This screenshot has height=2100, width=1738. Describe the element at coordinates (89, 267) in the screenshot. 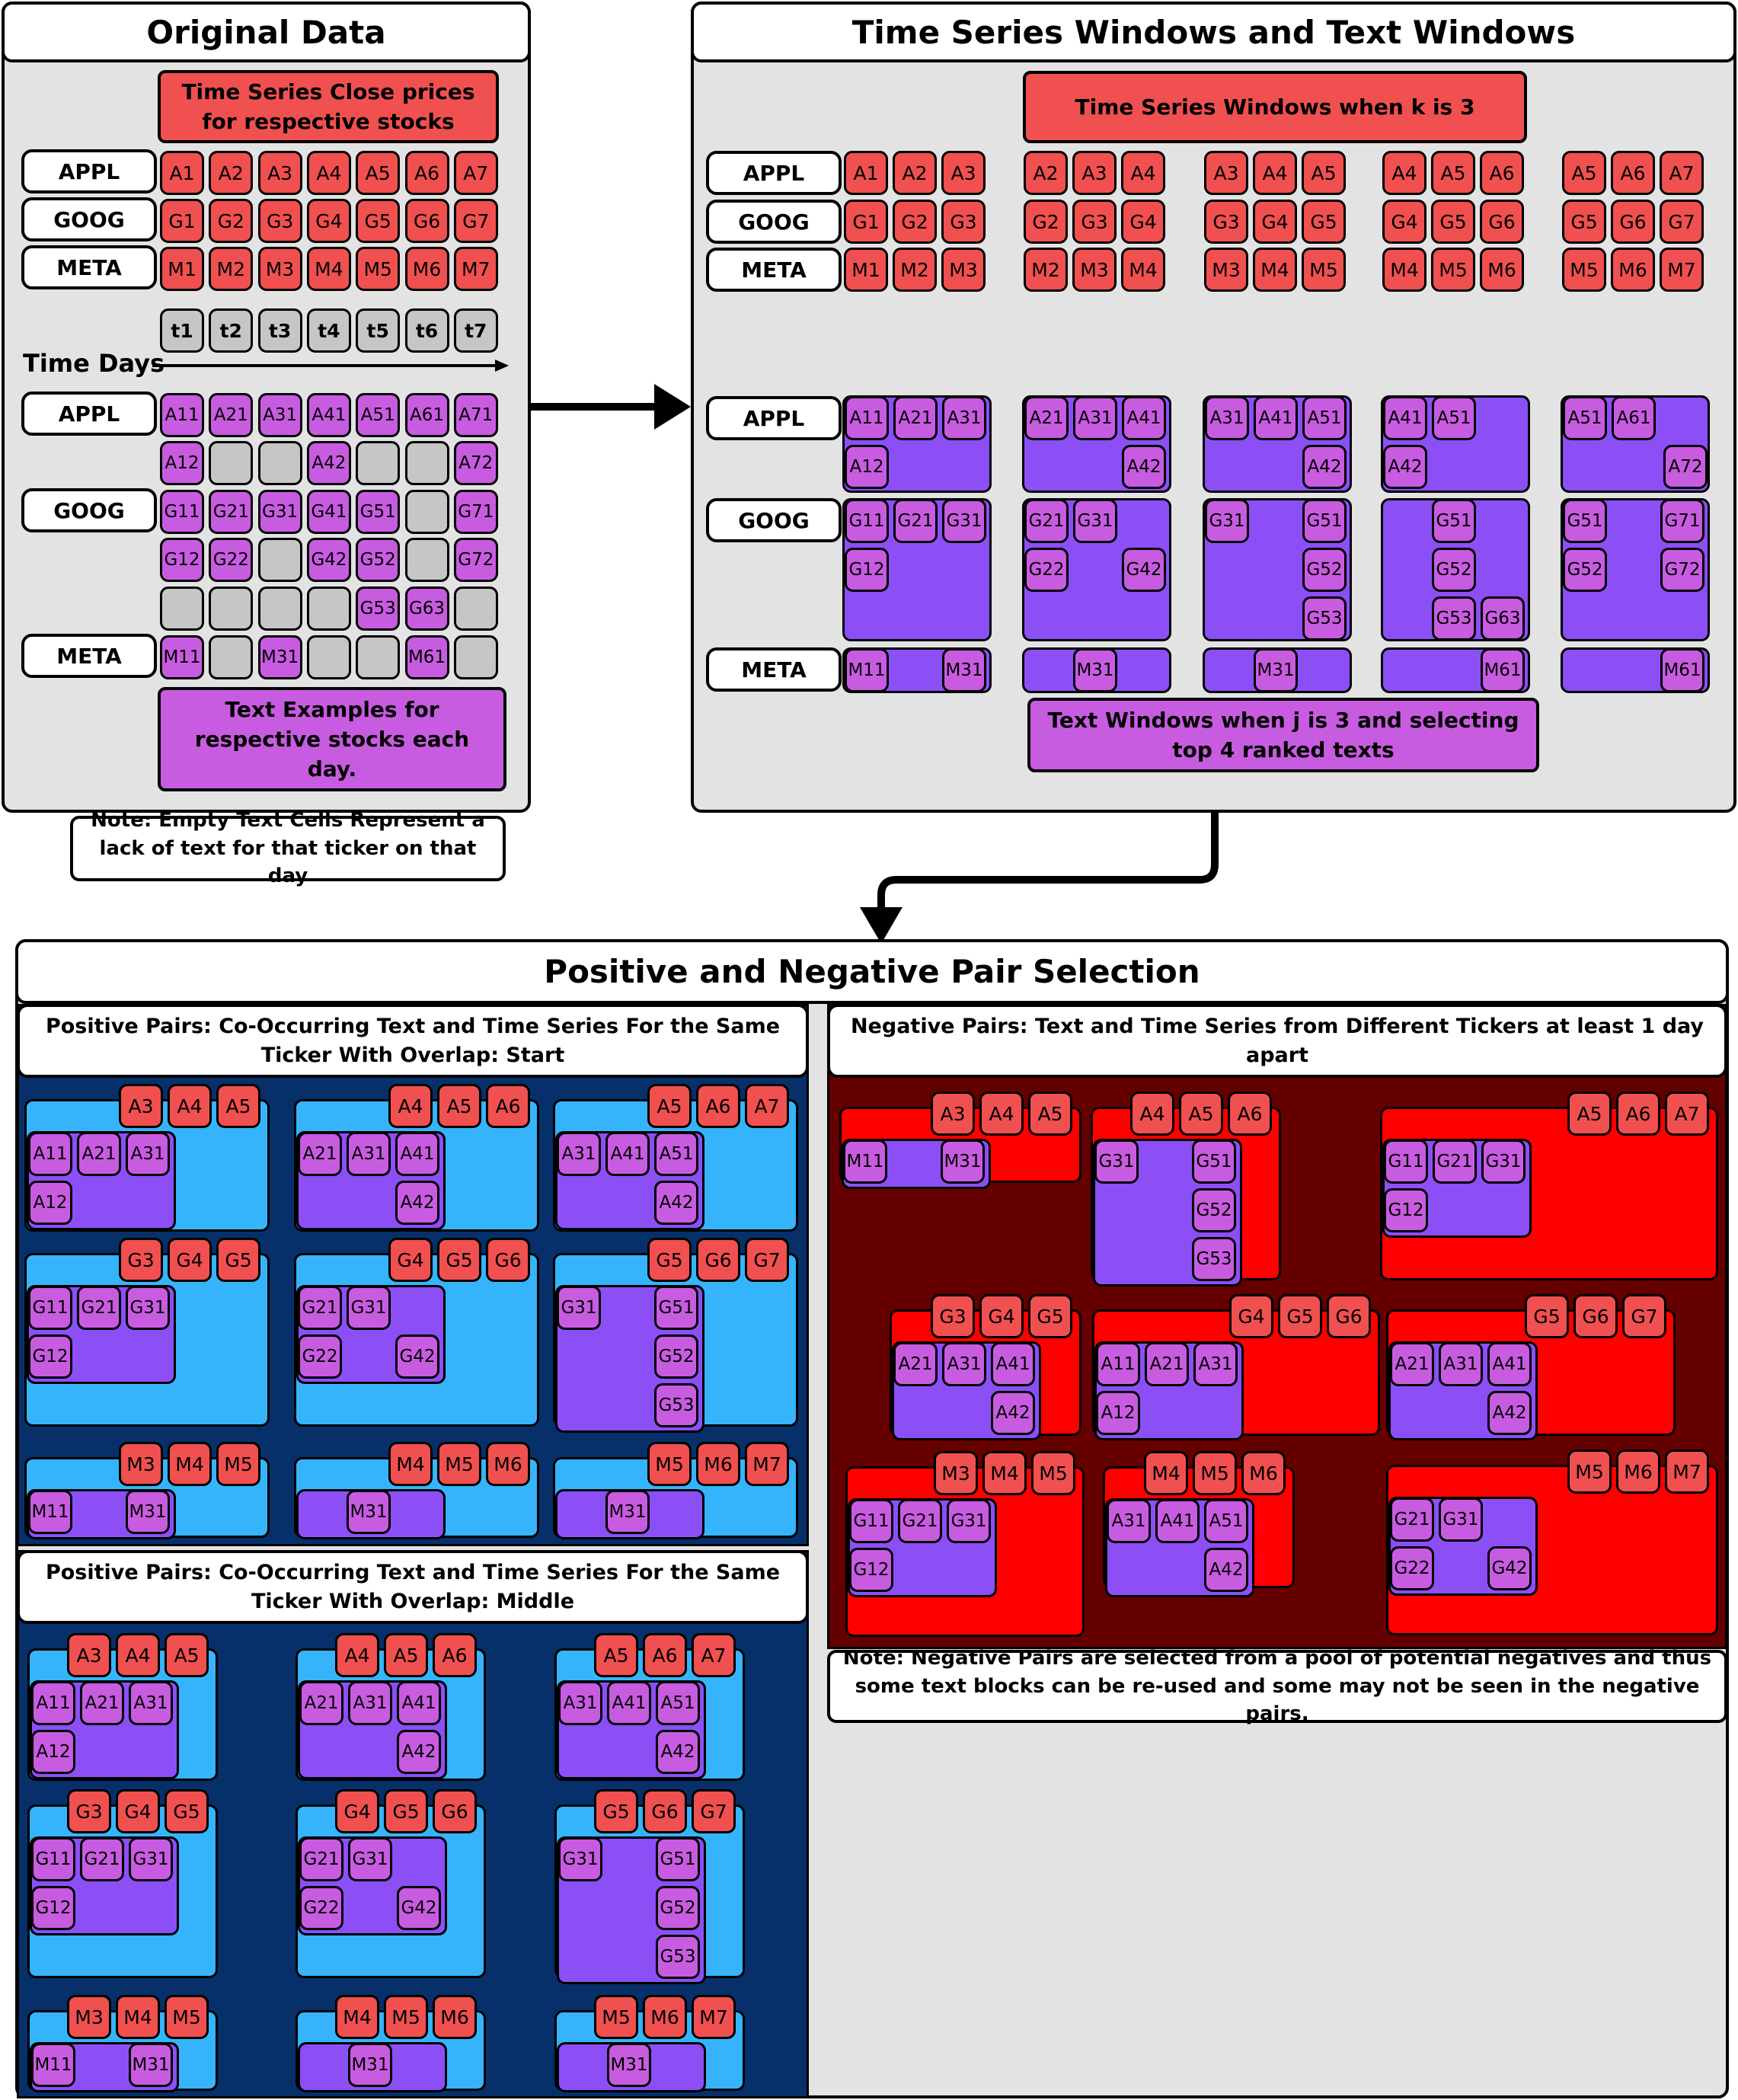

I see `ticker-label-meta: META` at that location.